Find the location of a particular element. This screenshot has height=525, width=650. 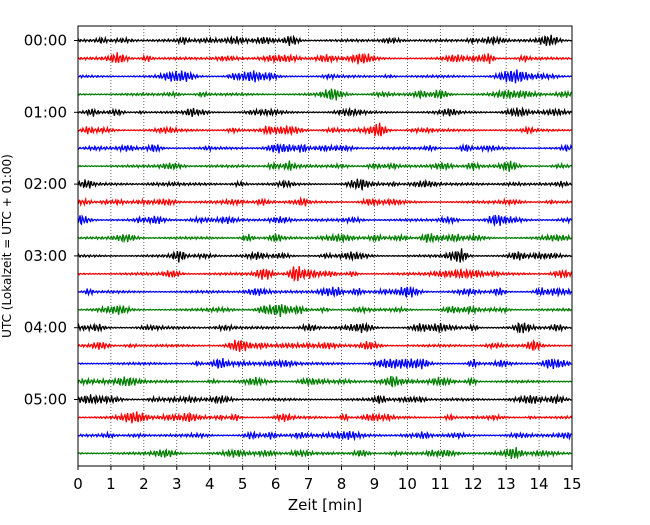

y-tick-label: 05:00 is located at coordinates (45, 400).